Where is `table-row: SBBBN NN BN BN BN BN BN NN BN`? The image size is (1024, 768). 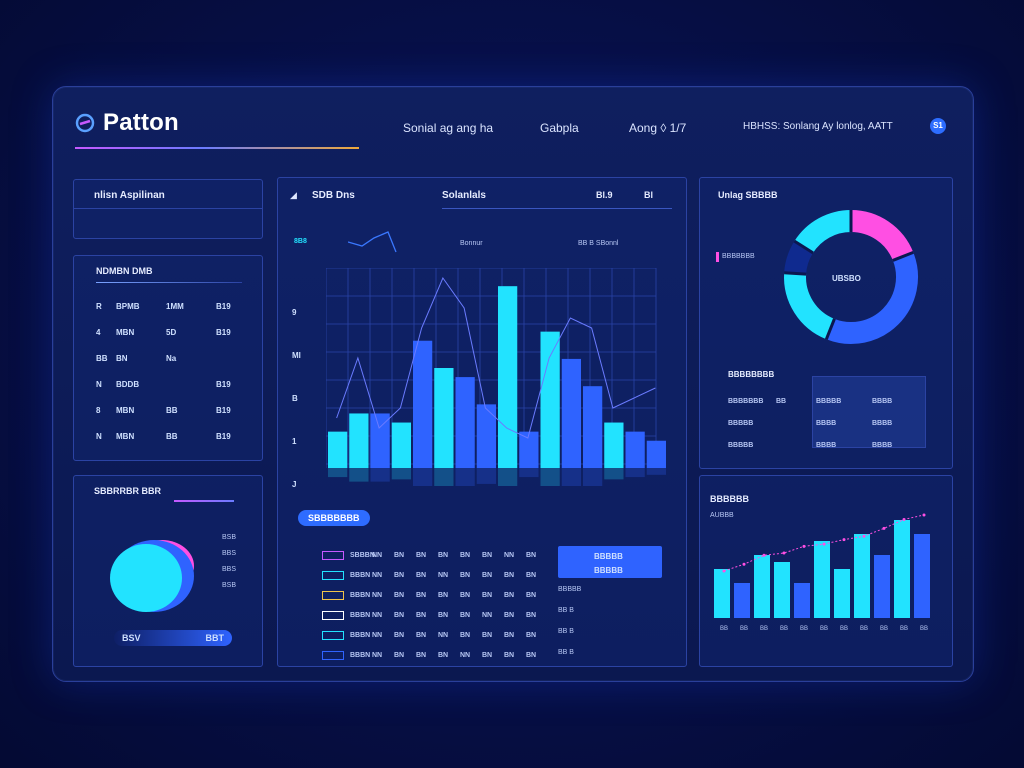 table-row: SBBBN NN BN BN BN BN BN NN BN is located at coordinates (429, 555).